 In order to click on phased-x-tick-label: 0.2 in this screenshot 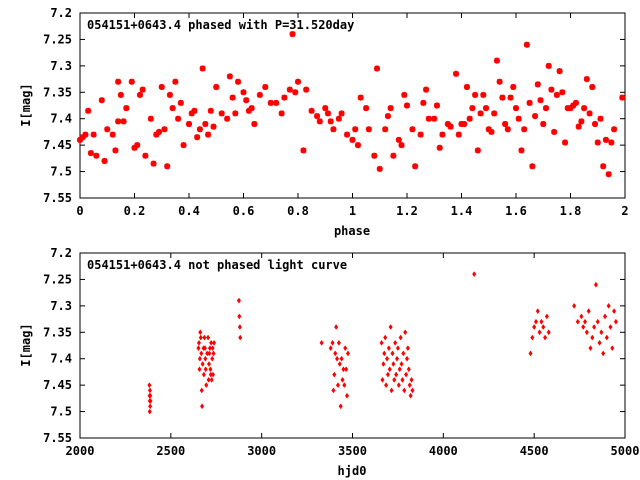, I will do `click(135, 211)`.